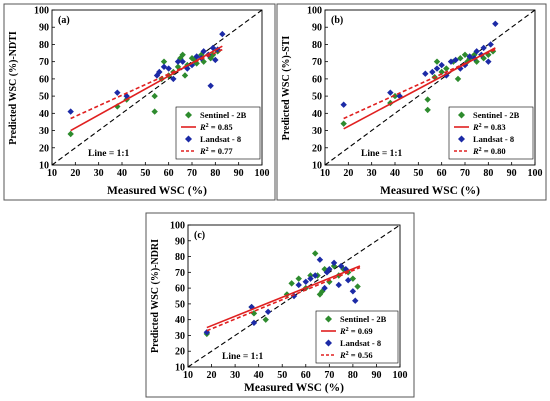 The width and height of the screenshot is (550, 401). I want to click on legend-landsat-marker, so click(188, 139).